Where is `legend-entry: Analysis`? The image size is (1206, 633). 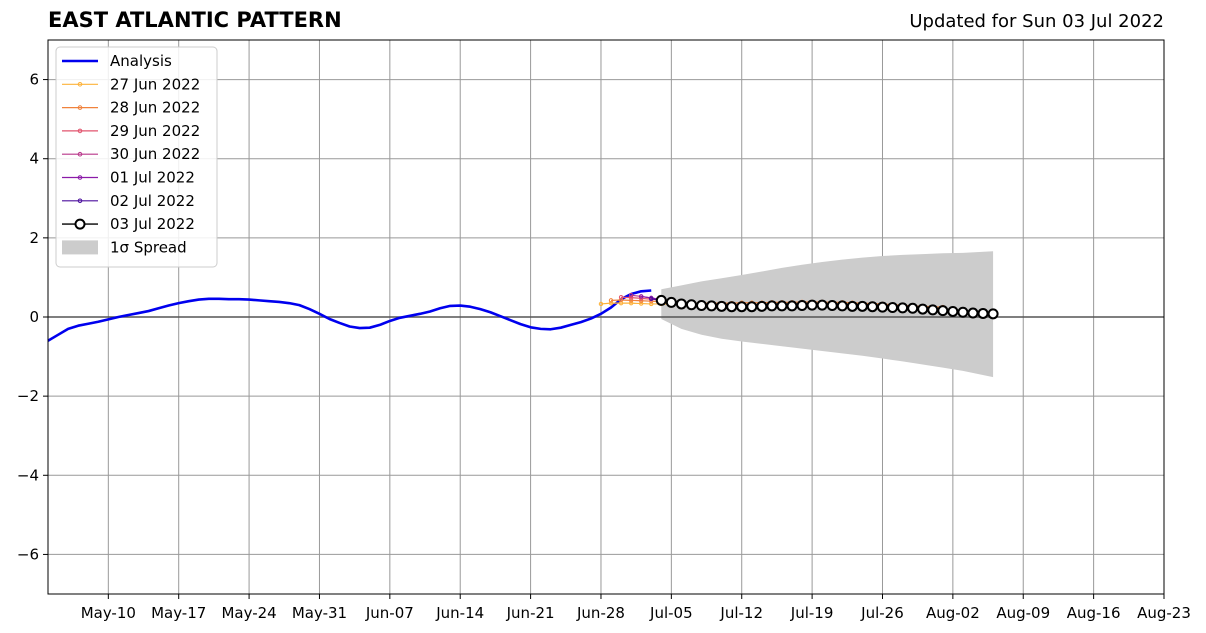 legend-entry: Analysis is located at coordinates (117, 61).